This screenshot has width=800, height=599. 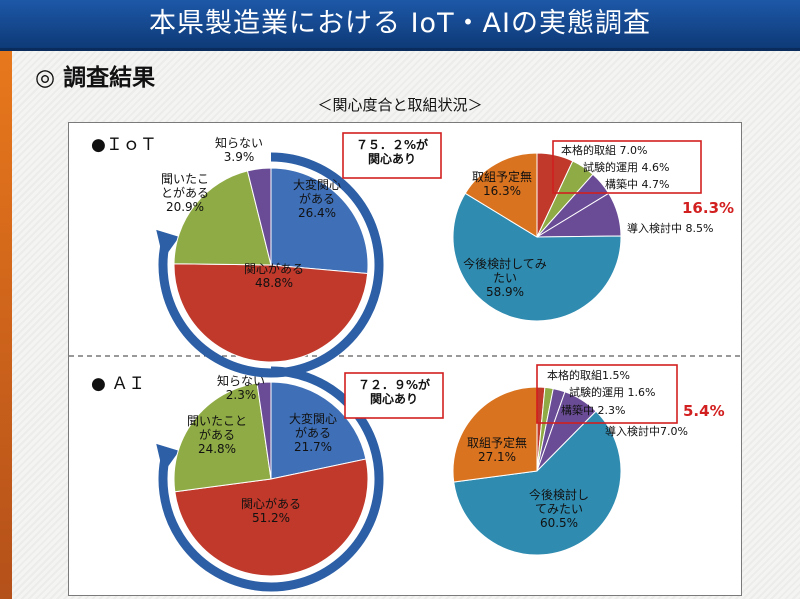 What do you see at coordinates (497, 449) in the screenshot?
I see `ai-label-no-plan: 取組予定無 27.1%` at bounding box center [497, 449].